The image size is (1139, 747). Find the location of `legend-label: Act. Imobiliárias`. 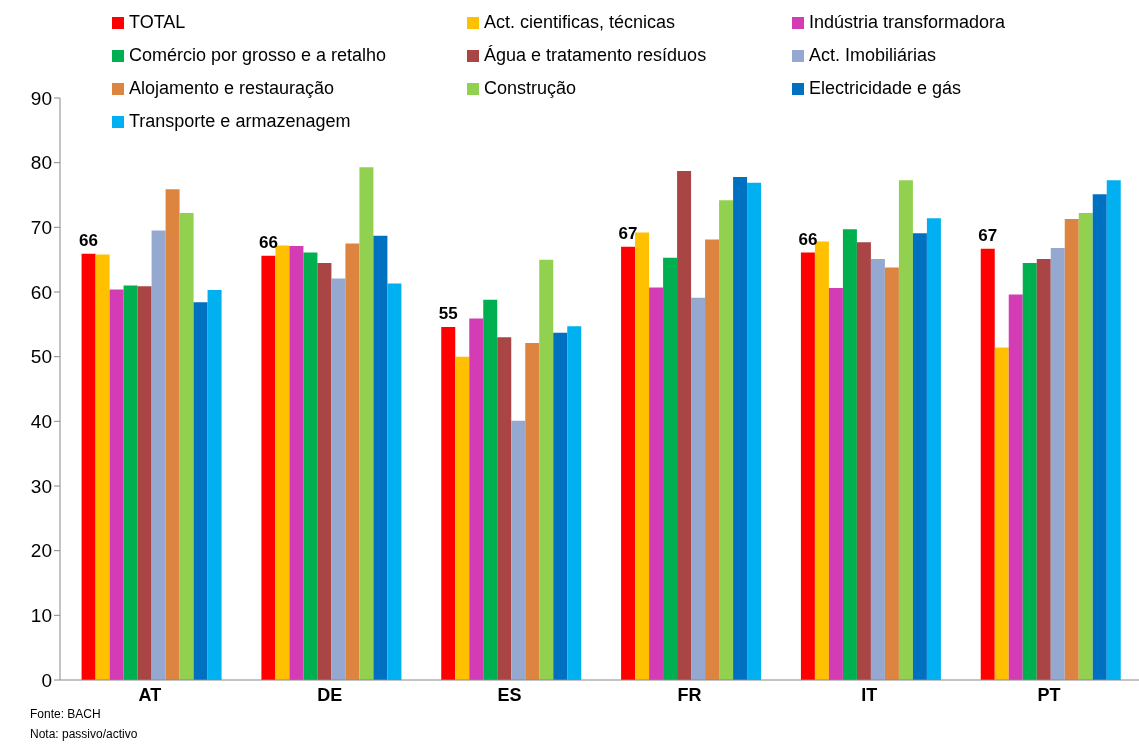

legend-label: Act. Imobiliárias is located at coordinates (873, 55).